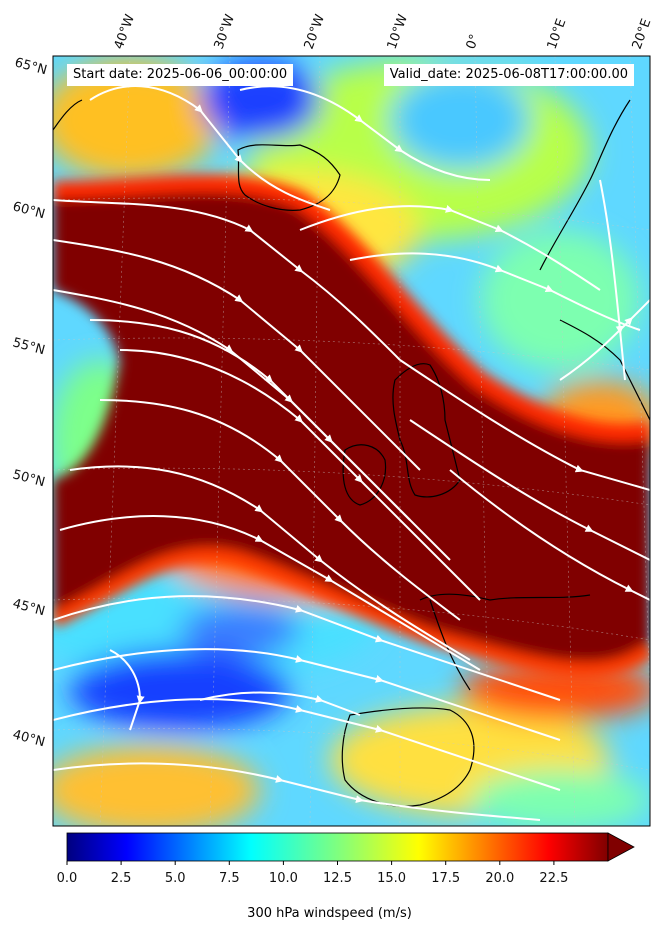 Image resolution: width=659 pixels, height=936 pixels. Describe the element at coordinates (29, 607) in the screenshot. I see `lat-label: 45°N` at that location.